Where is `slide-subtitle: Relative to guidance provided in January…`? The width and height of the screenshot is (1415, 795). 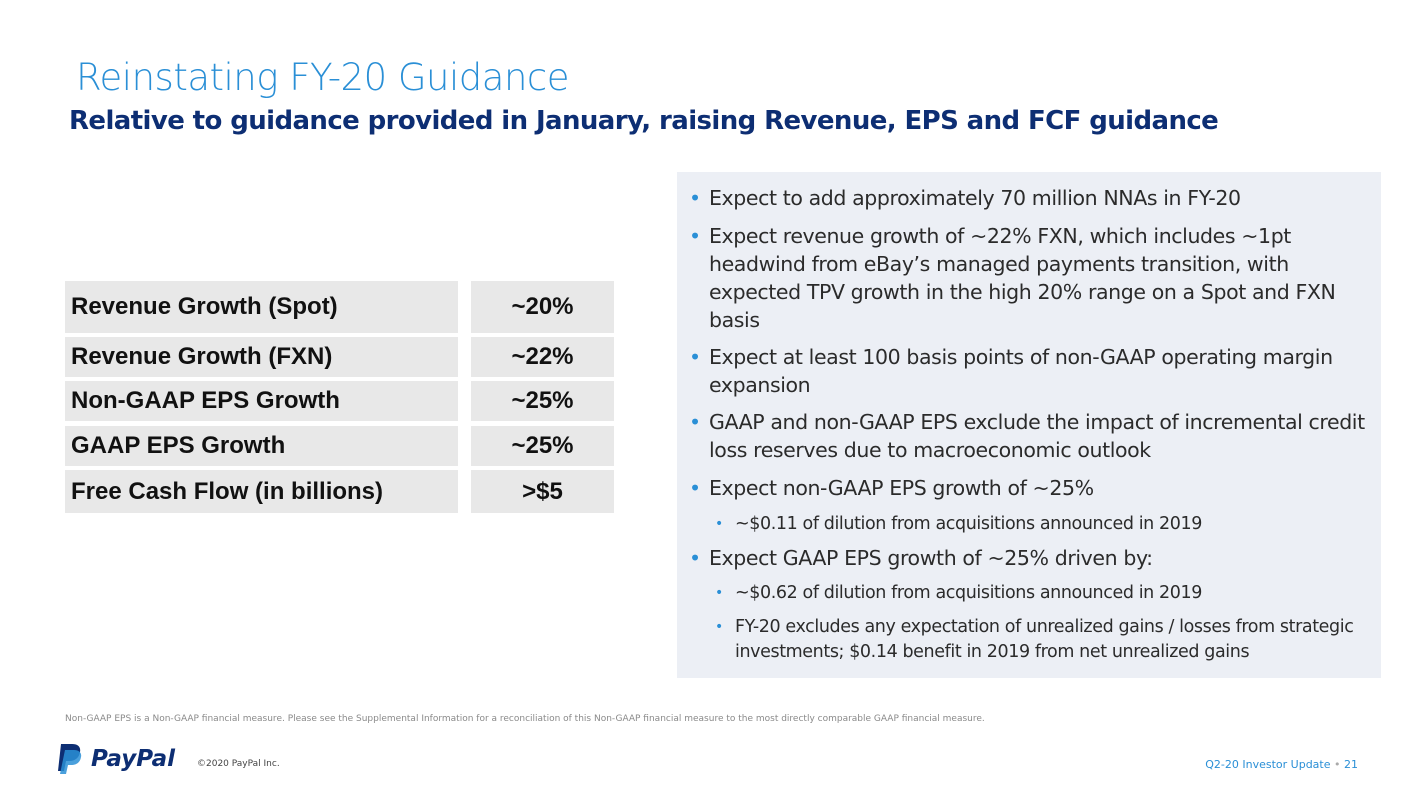 slide-subtitle: Relative to guidance provided in January… is located at coordinates (644, 121).